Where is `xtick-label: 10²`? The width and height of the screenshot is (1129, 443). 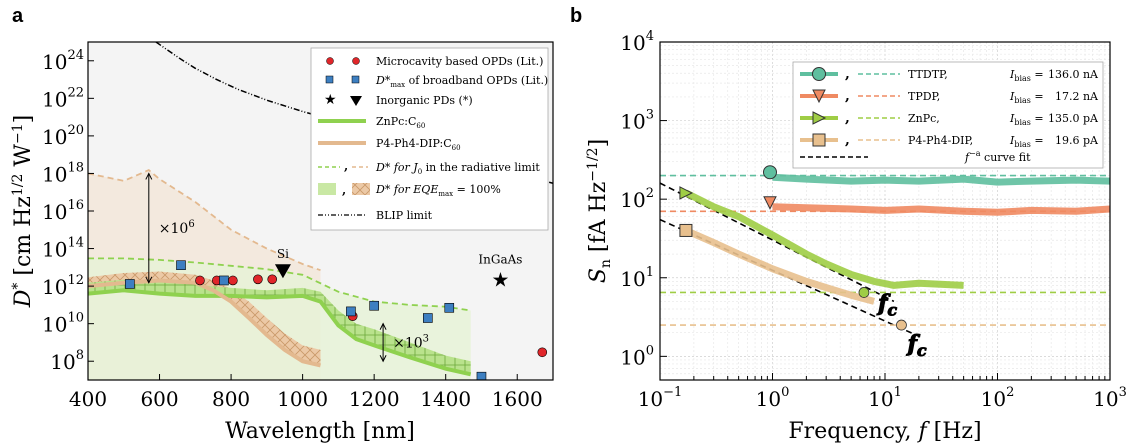
xtick-label: 10² is located at coordinates (998, 398).